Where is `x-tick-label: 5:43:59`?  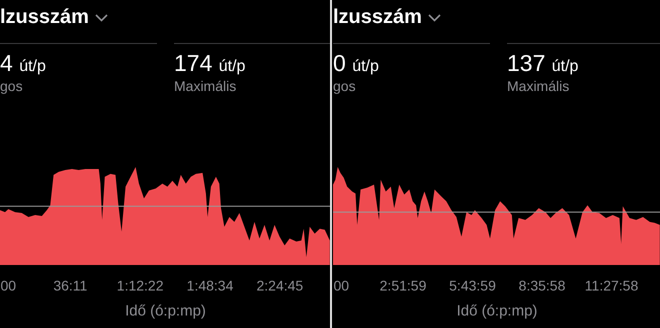
x-tick-label: 5:43:59 is located at coordinates (472, 286).